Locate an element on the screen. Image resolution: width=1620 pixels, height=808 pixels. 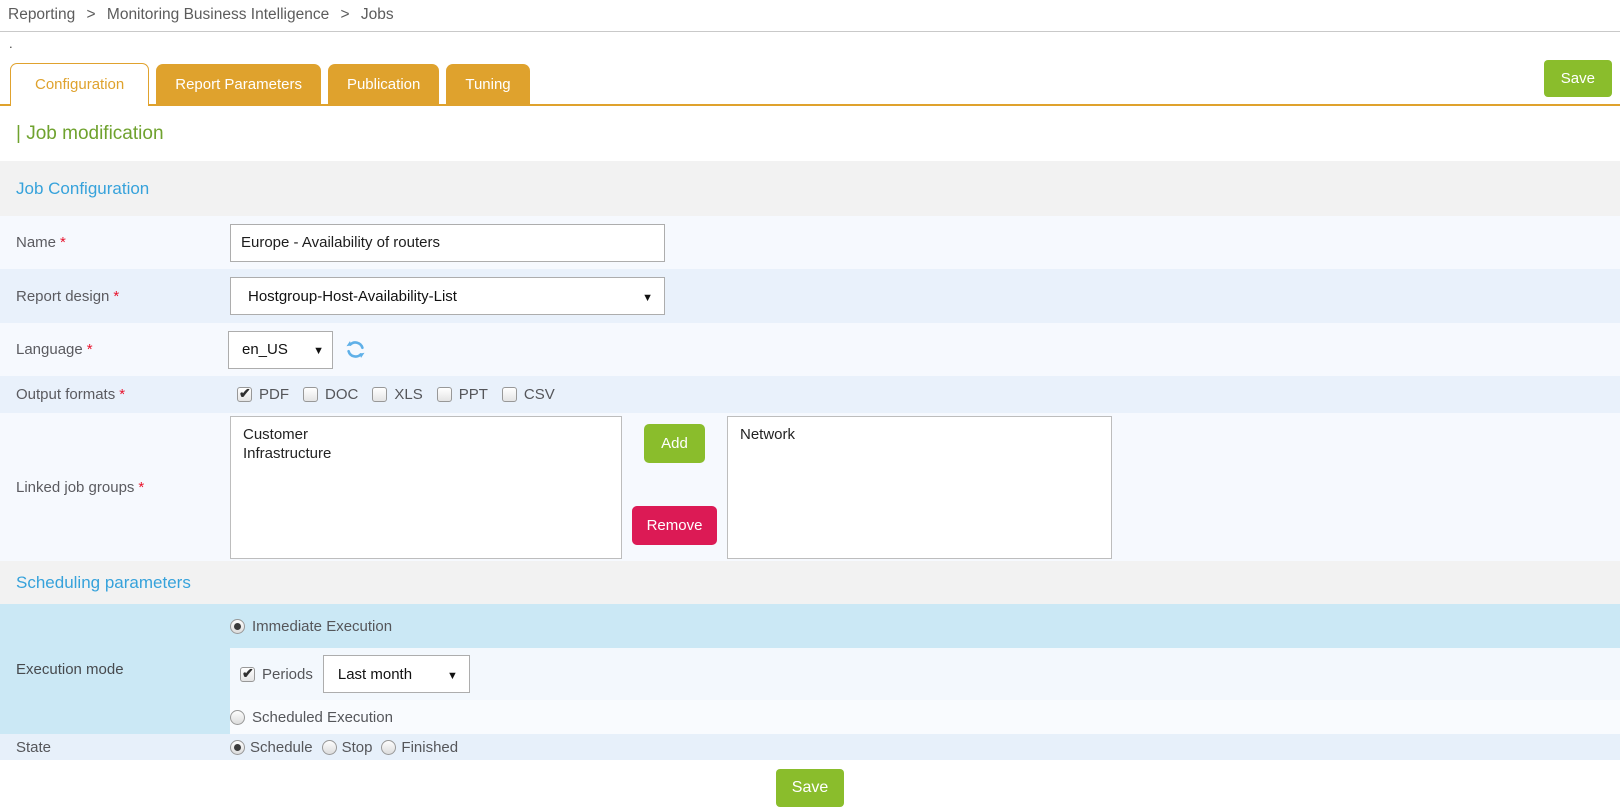
tab-configuration: Configuration is located at coordinates (80, 84).